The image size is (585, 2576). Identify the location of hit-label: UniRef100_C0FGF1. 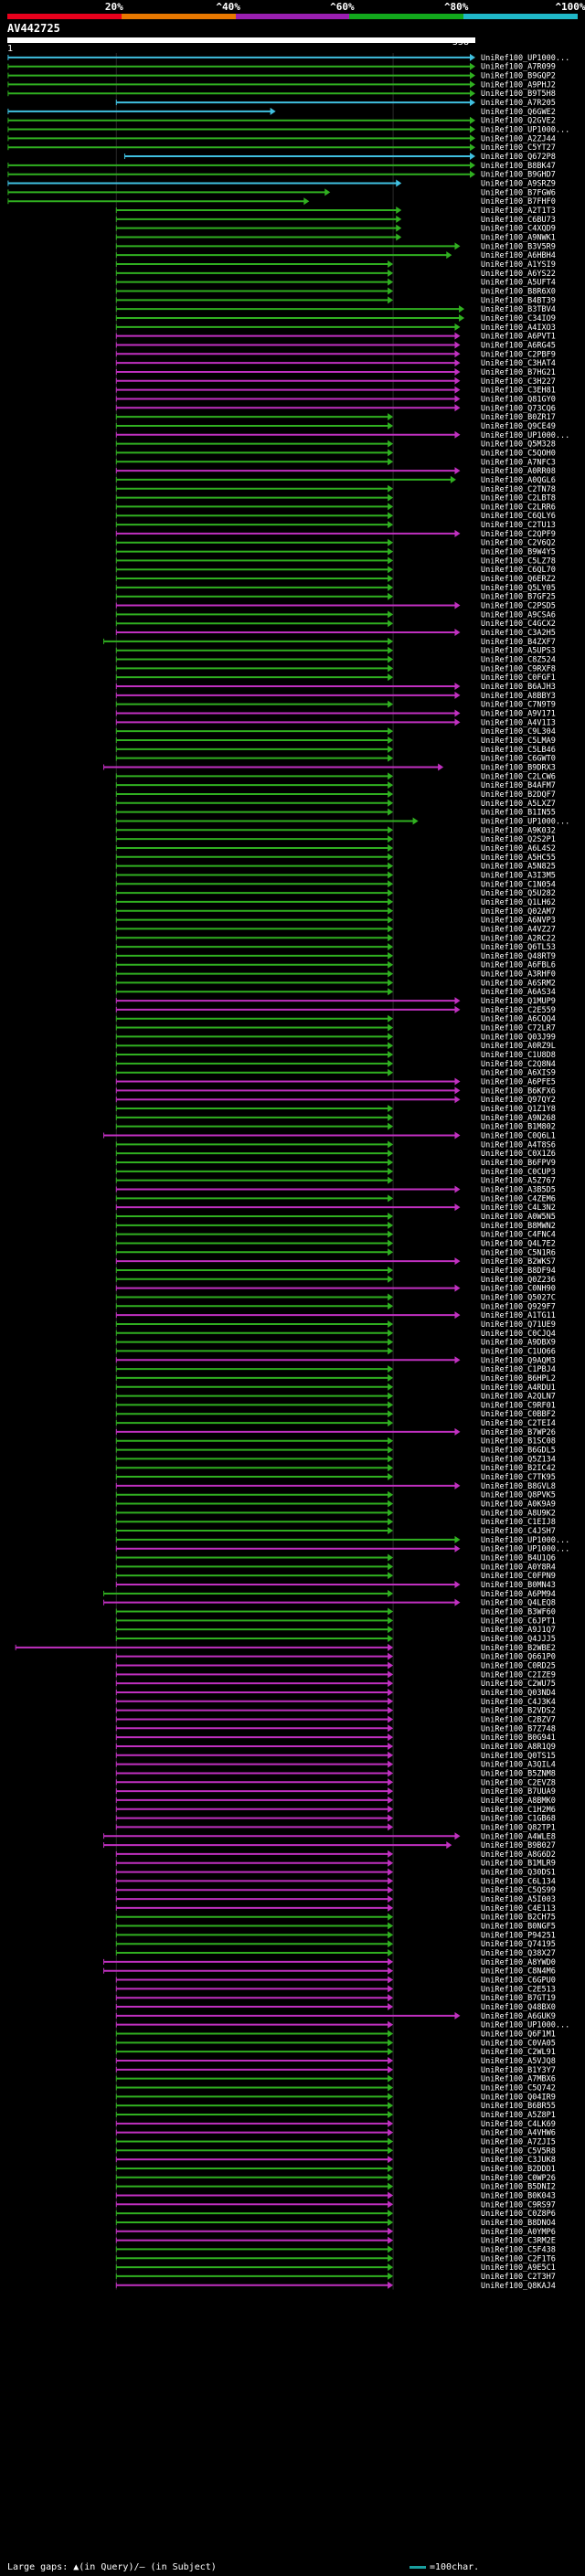
(518, 678).